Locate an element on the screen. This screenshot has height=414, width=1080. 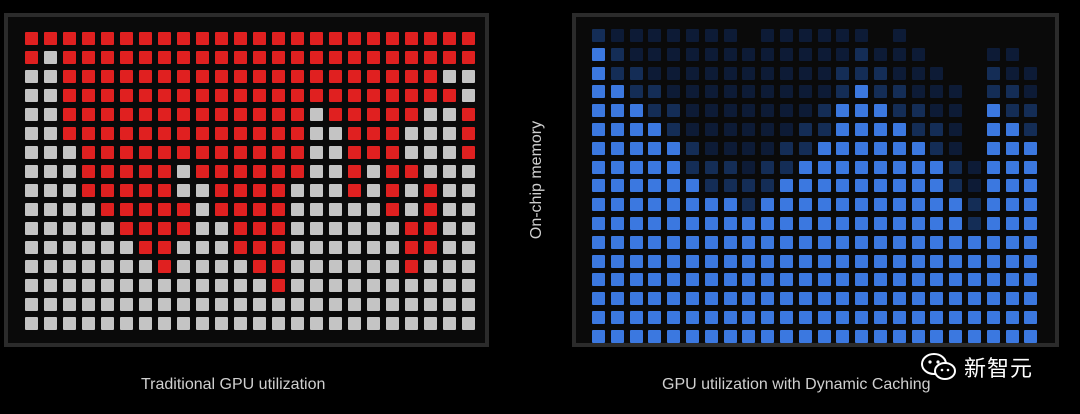
watermark-text: 新智元 is located at coordinates (999, 369).